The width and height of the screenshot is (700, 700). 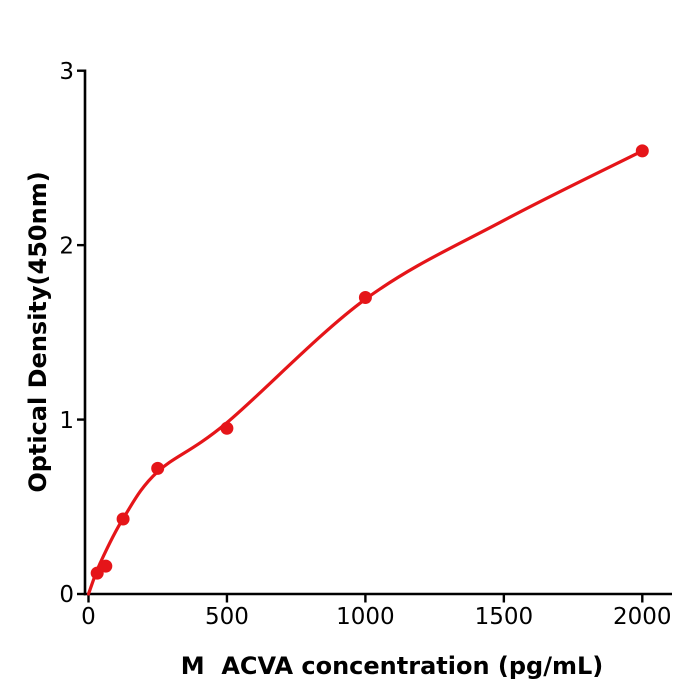 What do you see at coordinates (365, 617) in the screenshot?
I see `x-tick-label: 1000` at bounding box center [365, 617].